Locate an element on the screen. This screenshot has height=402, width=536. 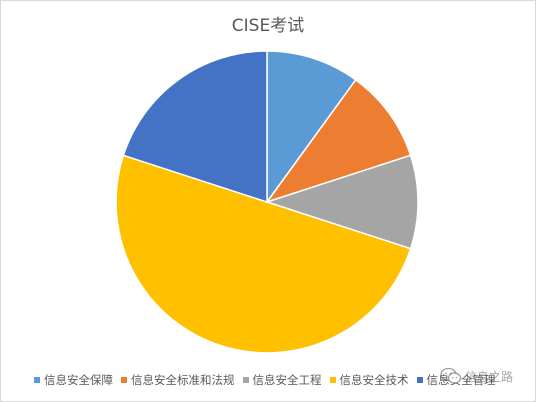
legend-label-1: 信息安全保障 is located at coordinates (78, 380).